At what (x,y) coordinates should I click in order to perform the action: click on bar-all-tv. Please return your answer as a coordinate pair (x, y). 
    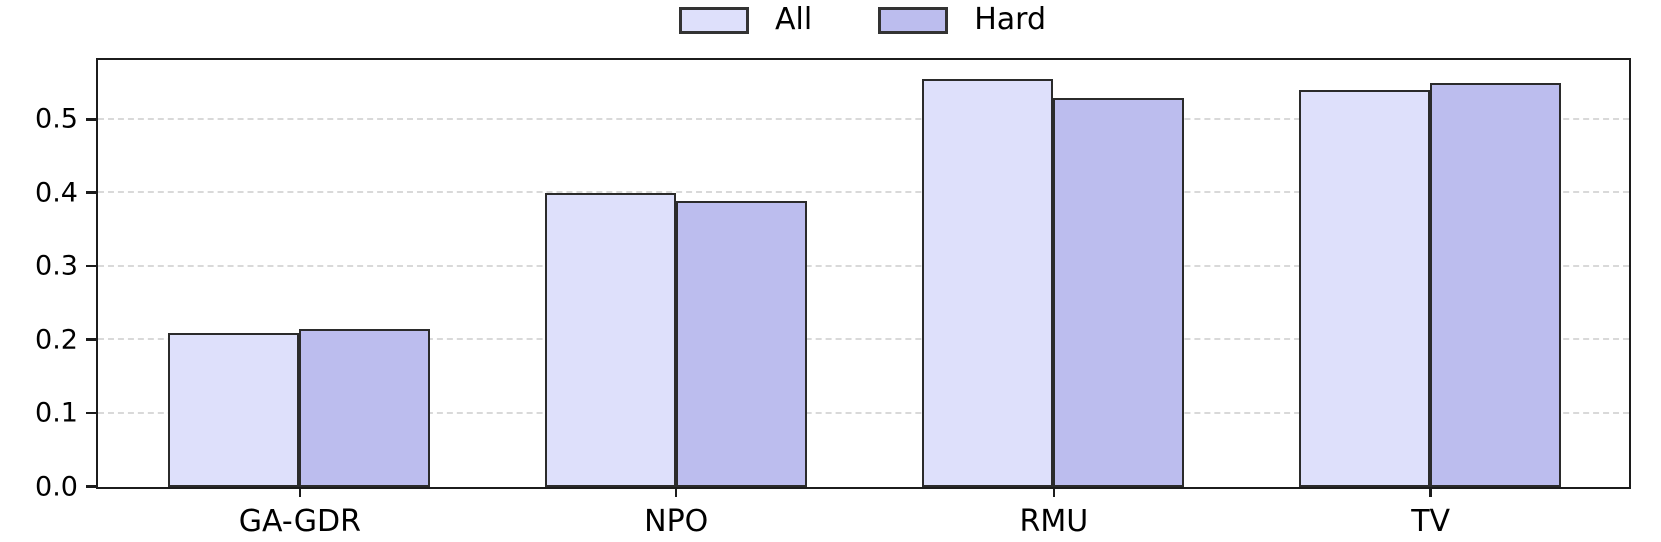
    Looking at the image, I should click on (1365, 288).